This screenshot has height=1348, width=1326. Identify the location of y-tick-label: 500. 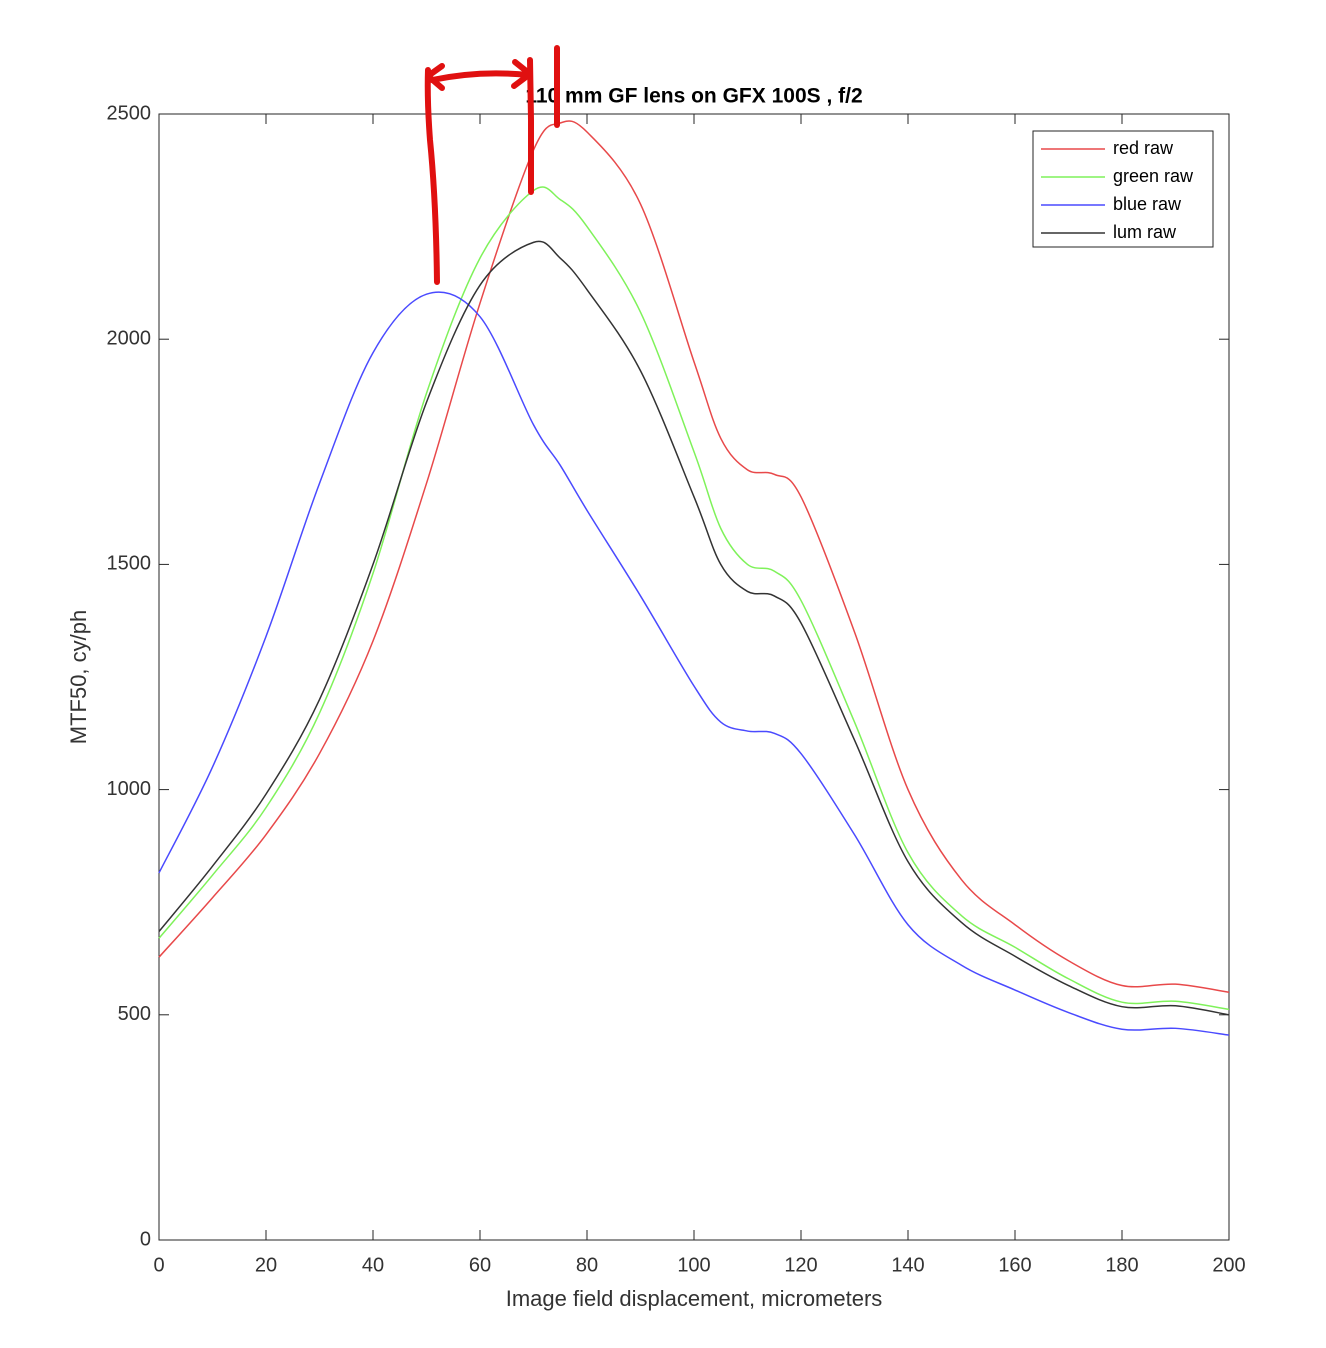
(134, 1014).